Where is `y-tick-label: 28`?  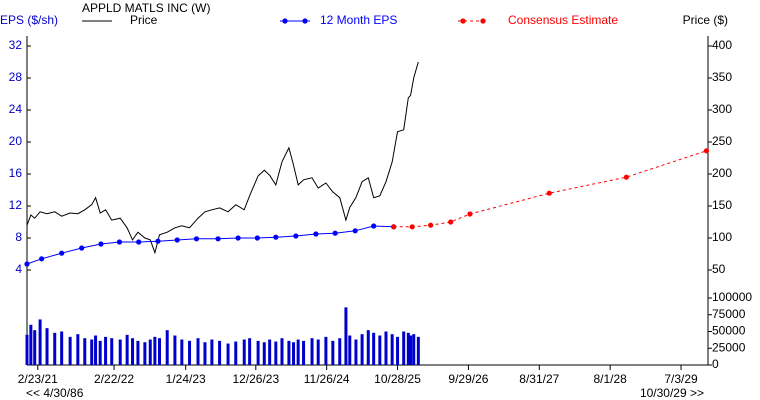 y-tick-label: 28 is located at coordinates (16, 77).